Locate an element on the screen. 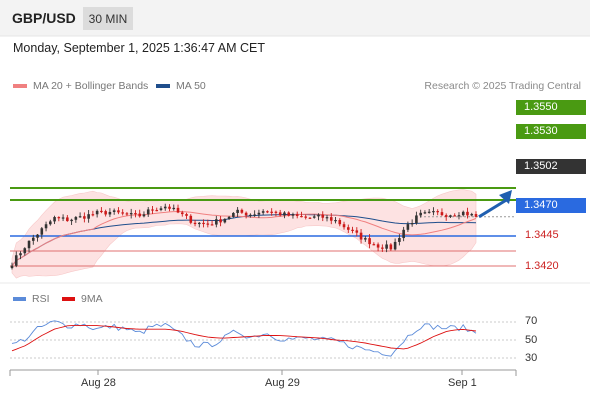 The width and height of the screenshot is (590, 400). legend-swatch-rsi-ma is located at coordinates (68, 299).